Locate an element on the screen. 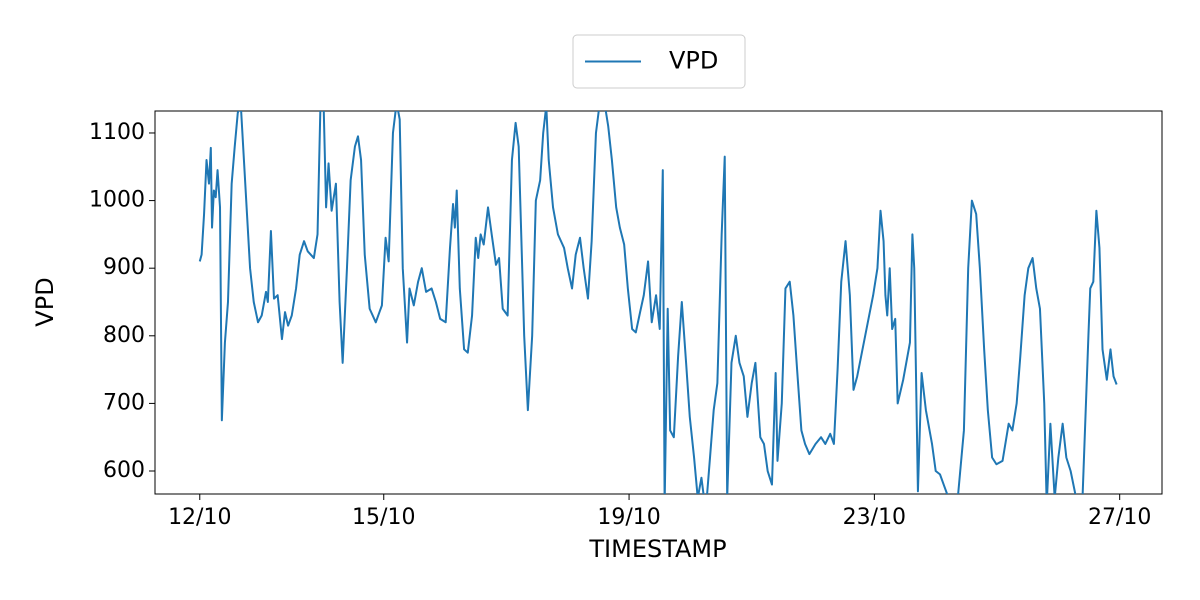 This screenshot has height=600, width=1200. legend-label: VPD is located at coordinates (693, 61).